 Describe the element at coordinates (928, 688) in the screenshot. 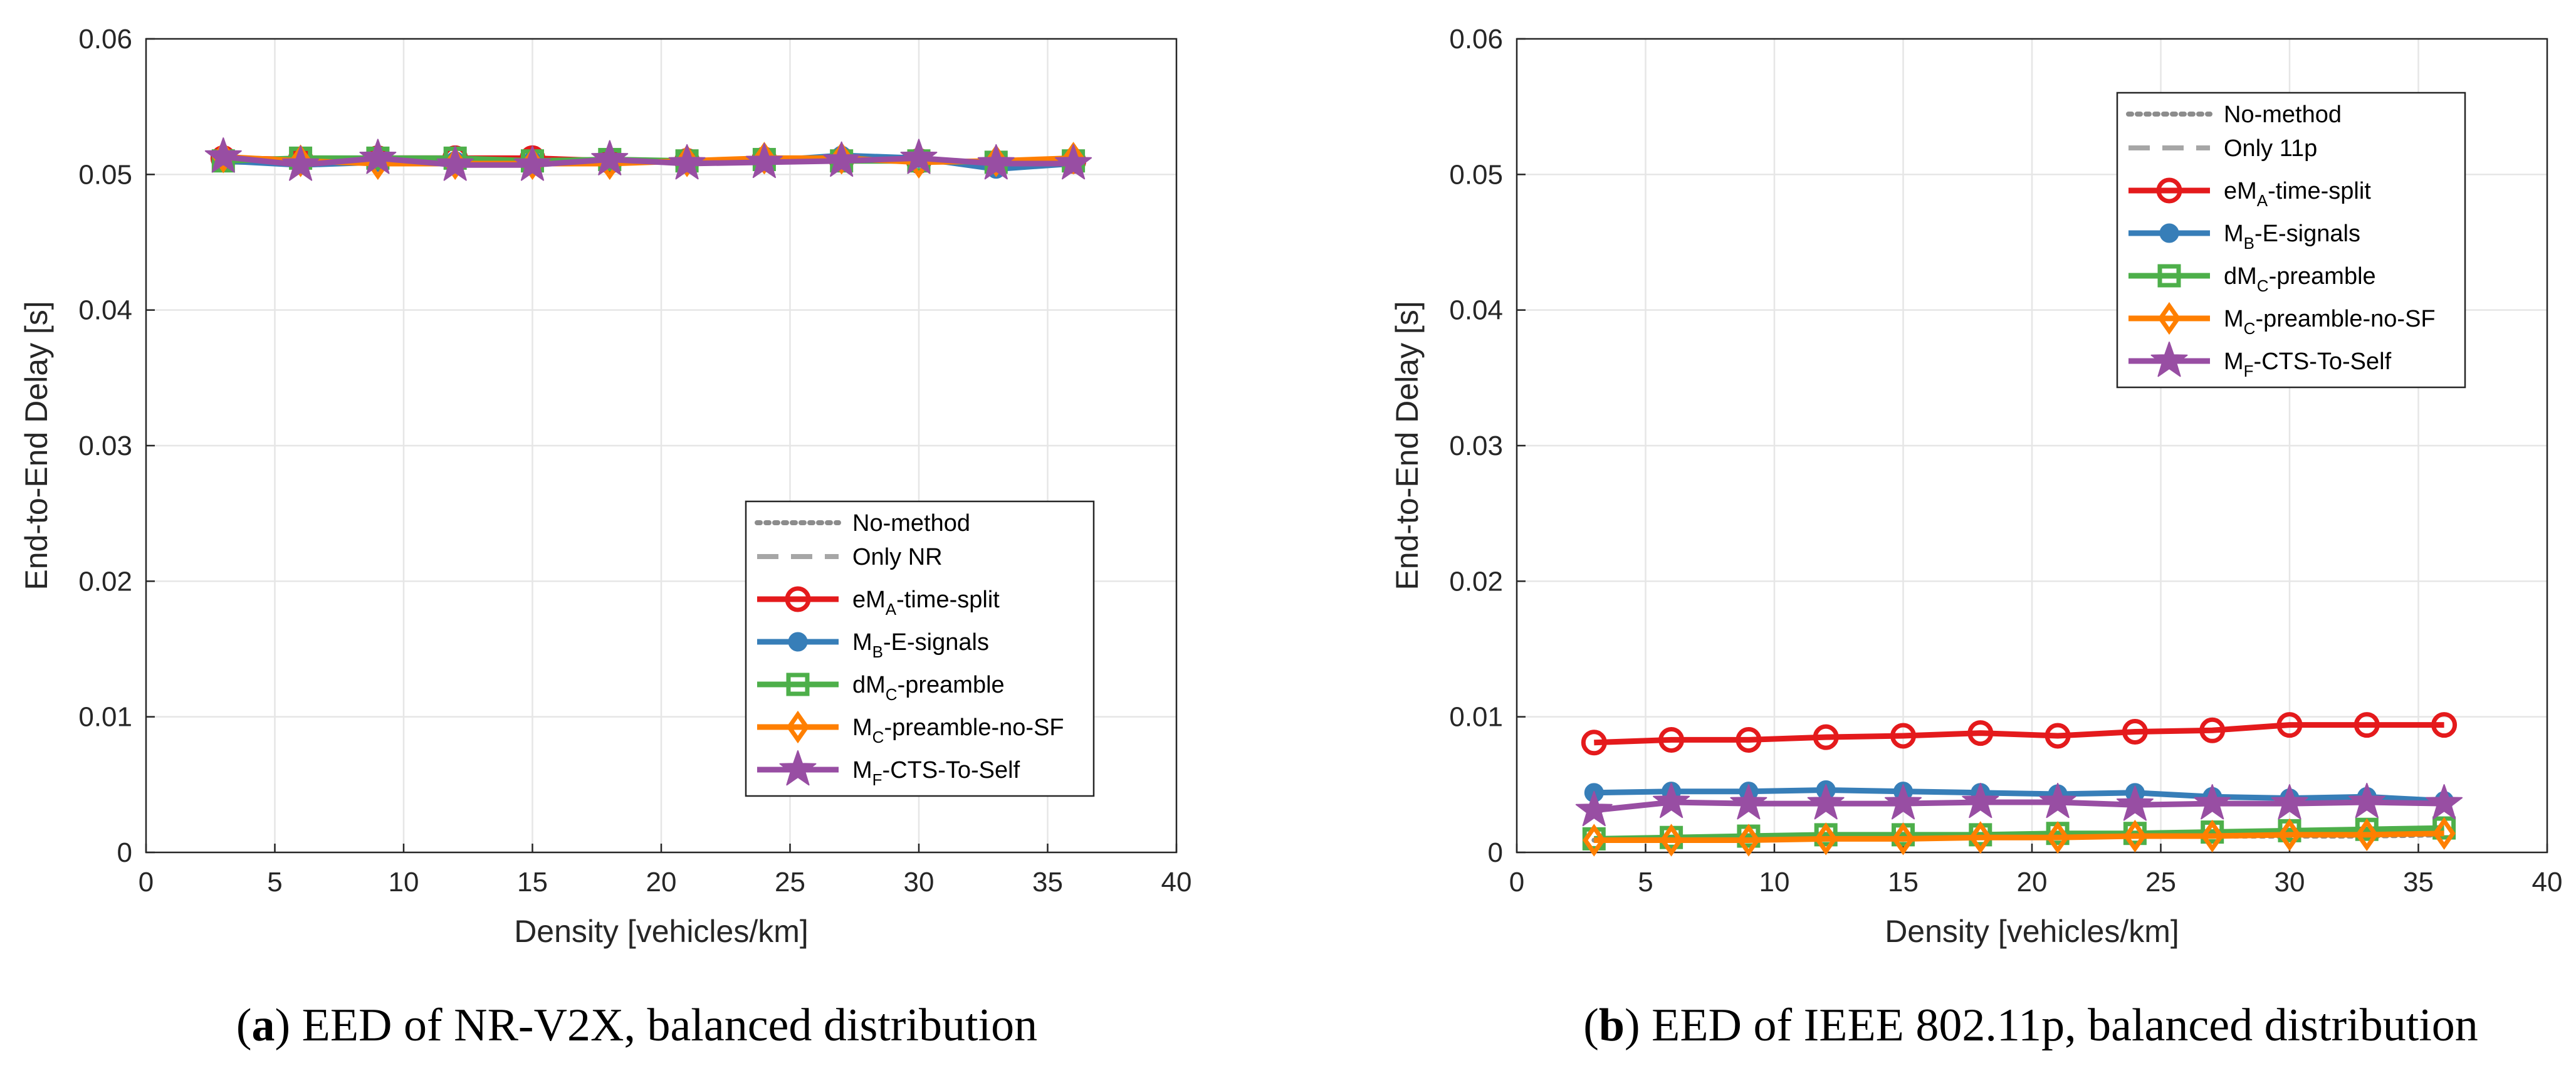

I see `legend-label-dmC: dMC-preamble` at that location.